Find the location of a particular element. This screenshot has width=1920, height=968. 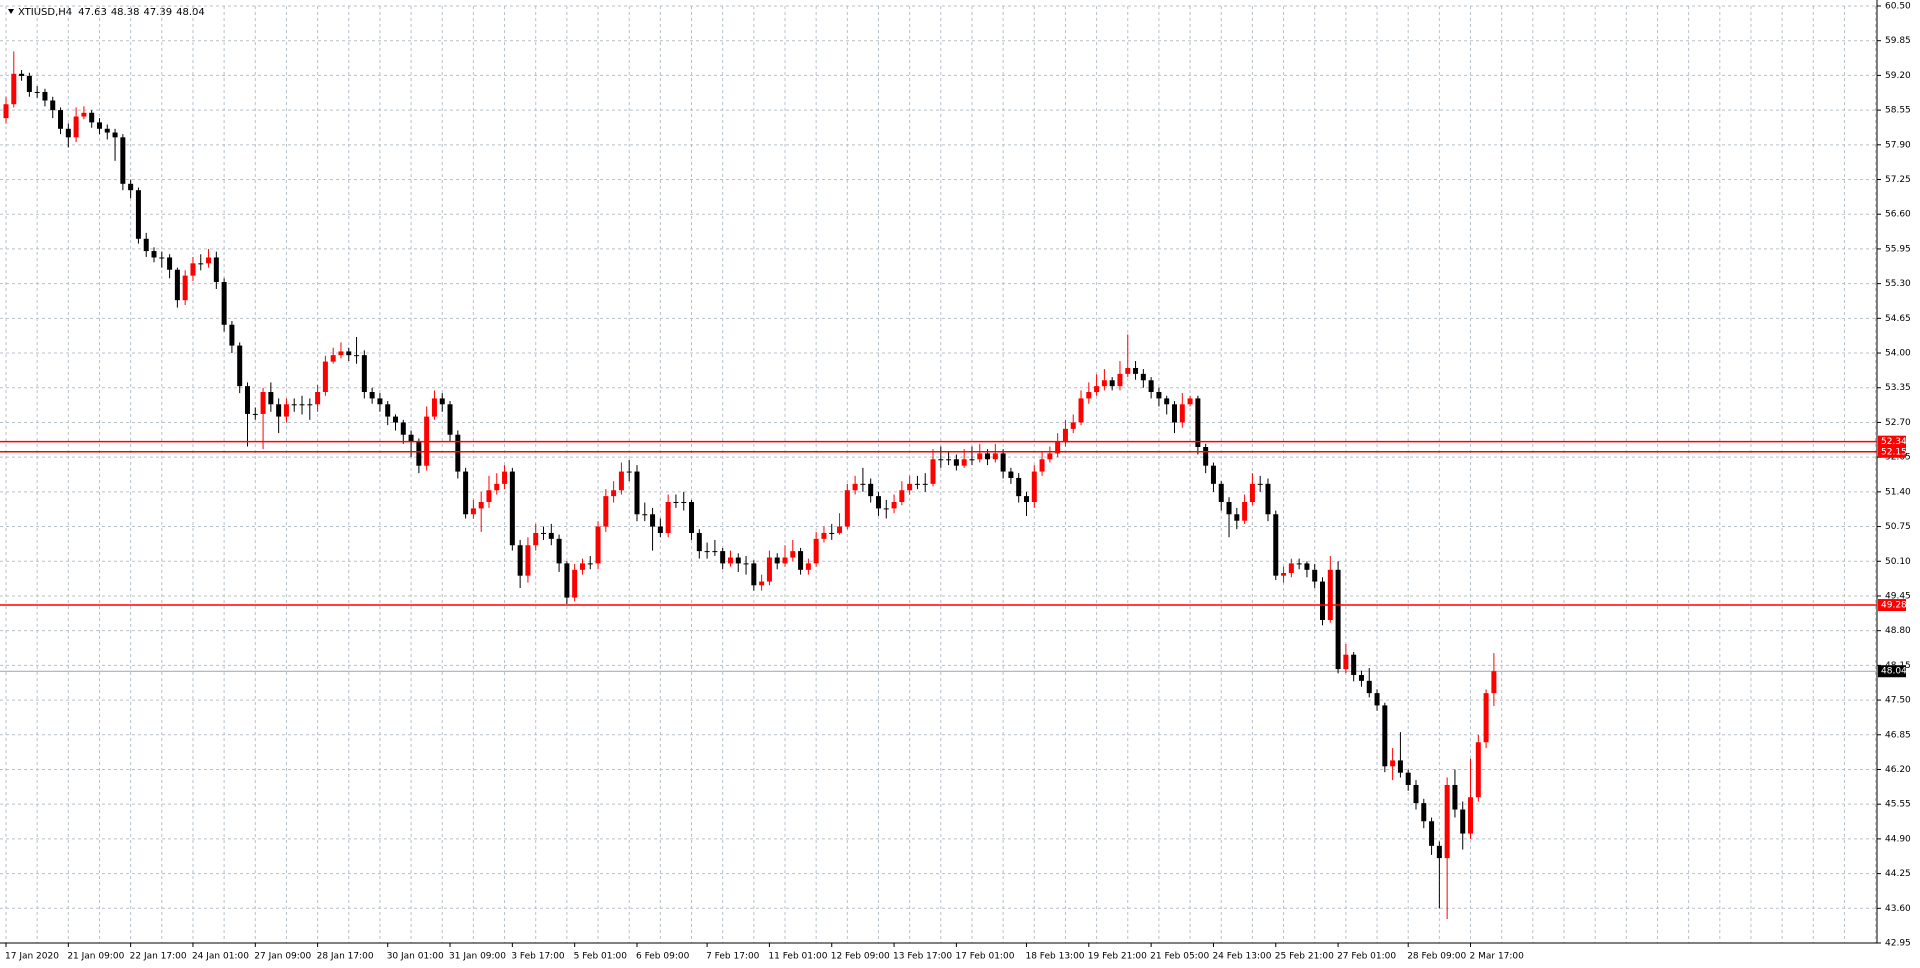

level-label: 52.34 is located at coordinates (1894, 442).